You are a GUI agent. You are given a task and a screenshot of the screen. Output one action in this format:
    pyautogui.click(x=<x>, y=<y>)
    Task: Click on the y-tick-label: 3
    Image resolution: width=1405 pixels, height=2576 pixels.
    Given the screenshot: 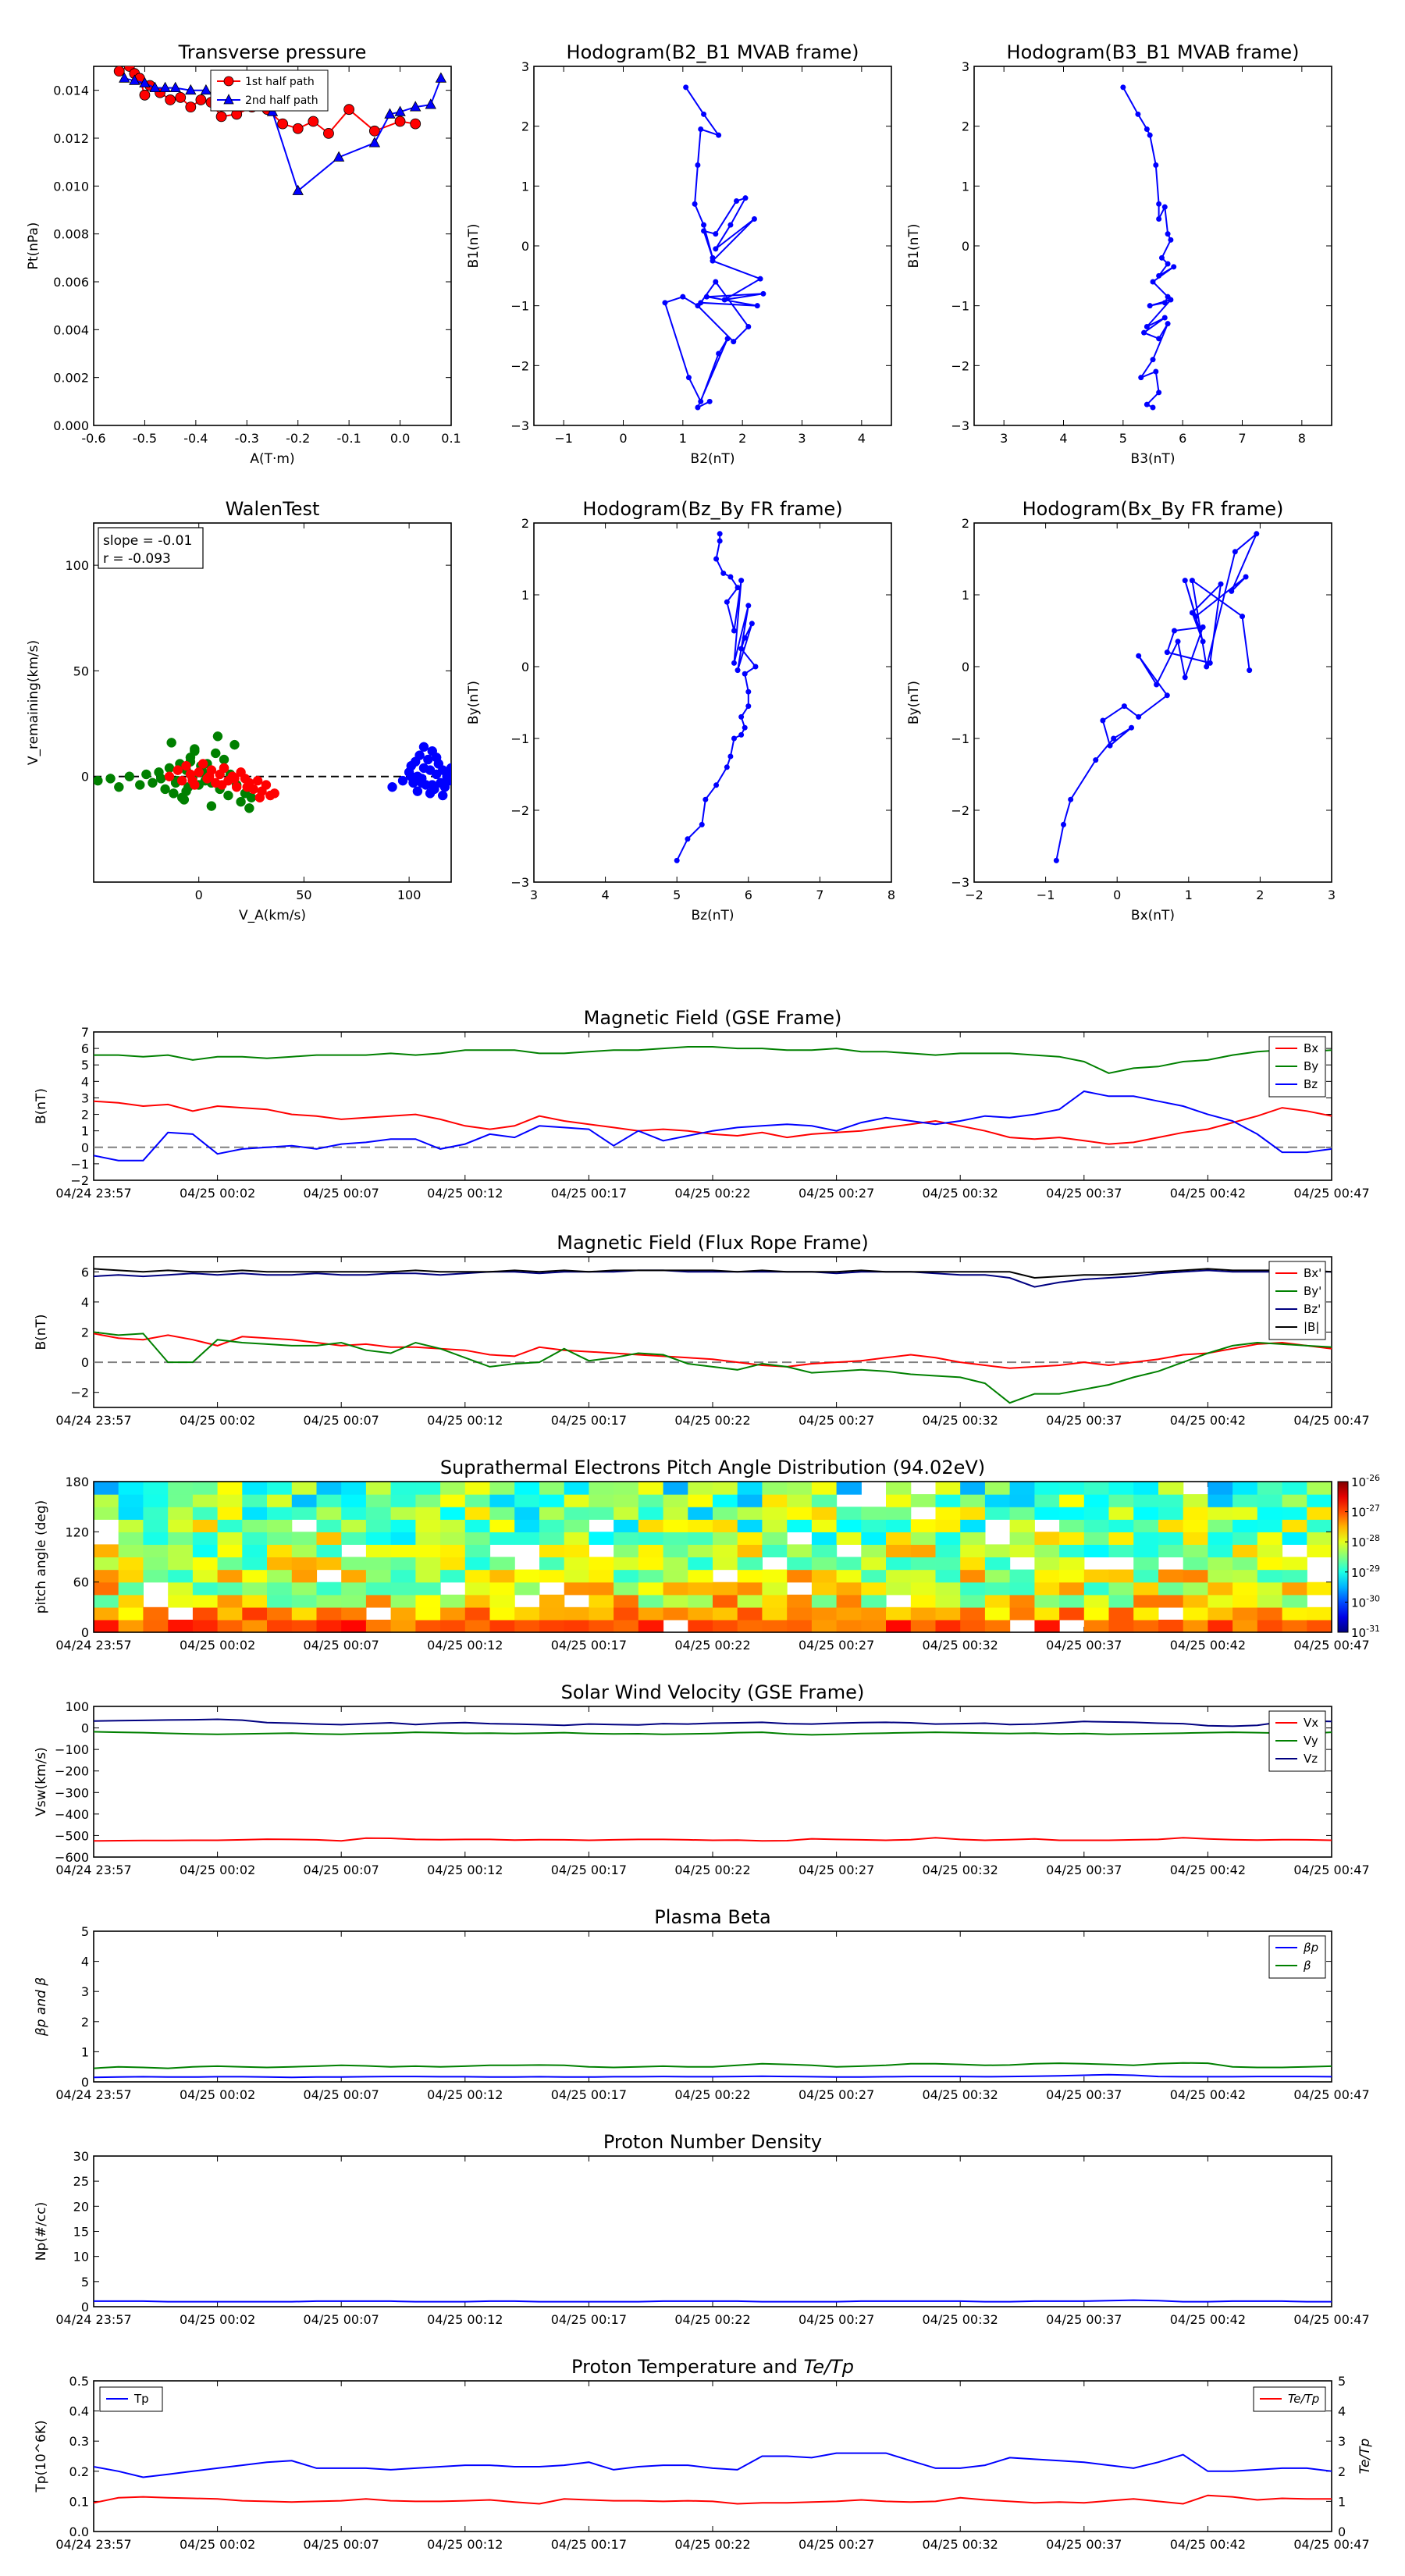 What is the action you would take?
    pyautogui.click(x=85, y=1991)
    